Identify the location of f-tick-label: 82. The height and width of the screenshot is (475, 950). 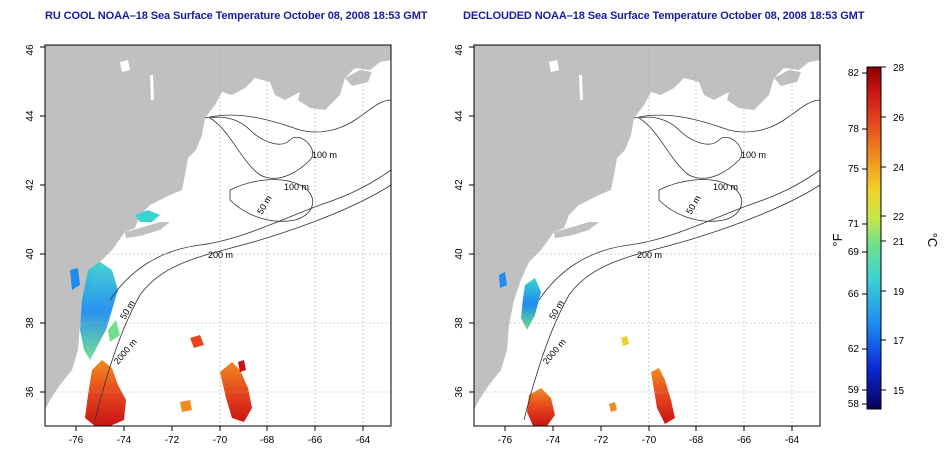
(854, 73).